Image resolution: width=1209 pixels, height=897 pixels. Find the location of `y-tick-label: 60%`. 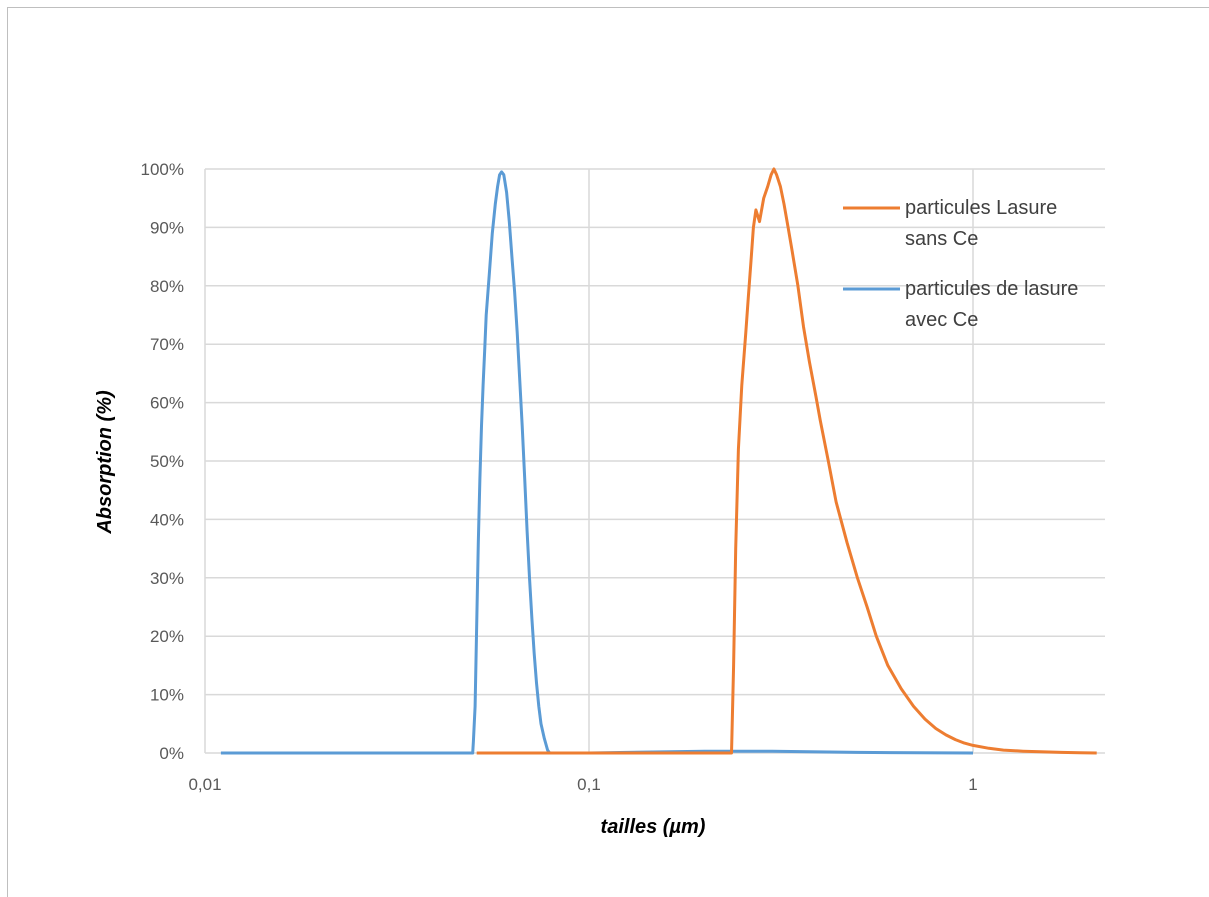

y-tick-label: 60% is located at coordinates (167, 403).